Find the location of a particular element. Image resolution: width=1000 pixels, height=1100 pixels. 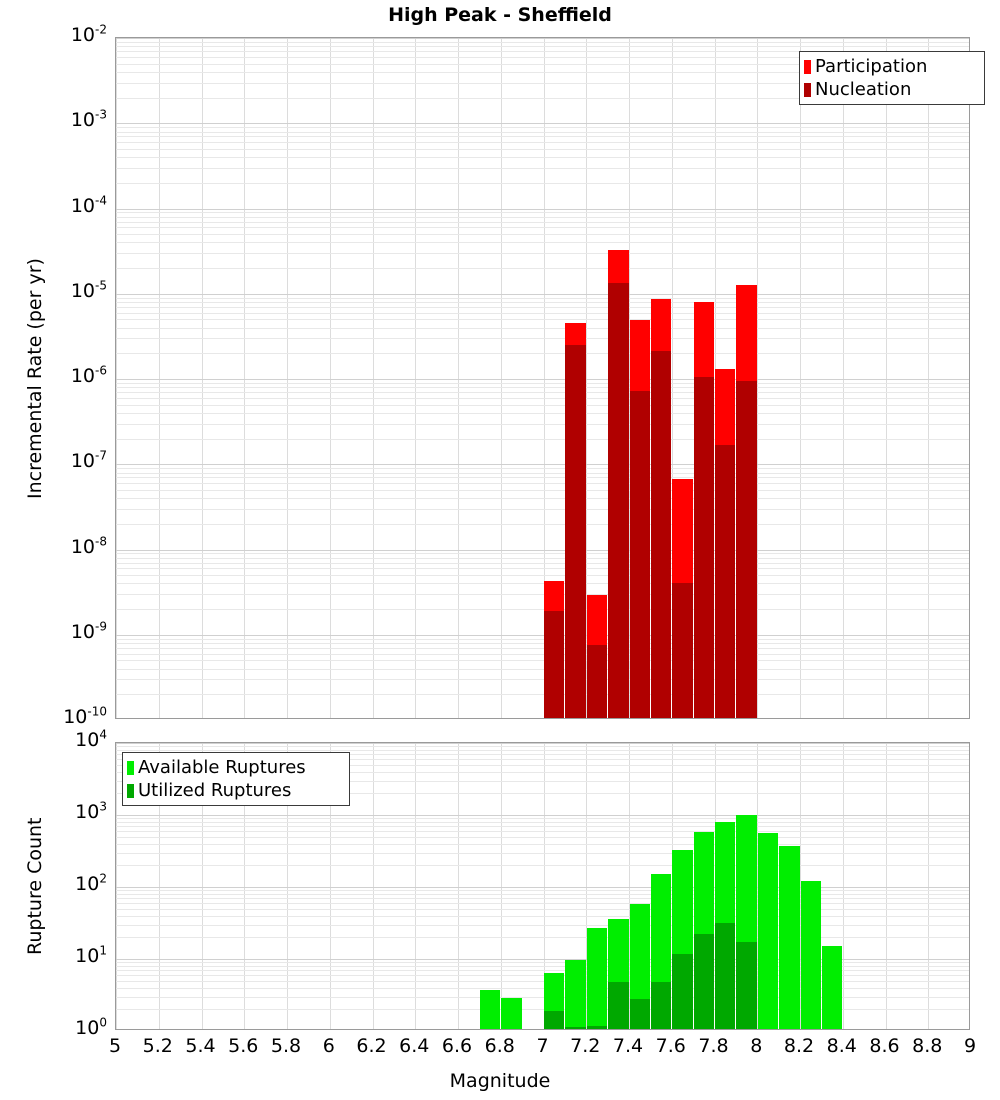

chart-title: High Peak - Sheffield is located at coordinates (500, 15).